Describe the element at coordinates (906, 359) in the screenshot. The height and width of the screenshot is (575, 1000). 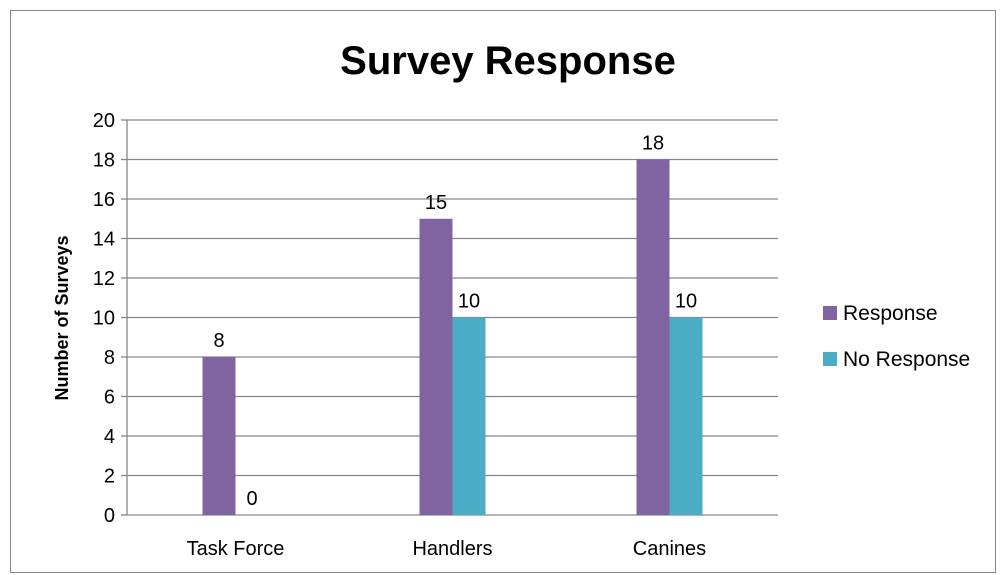
I see `legend-entry: No Response` at that location.